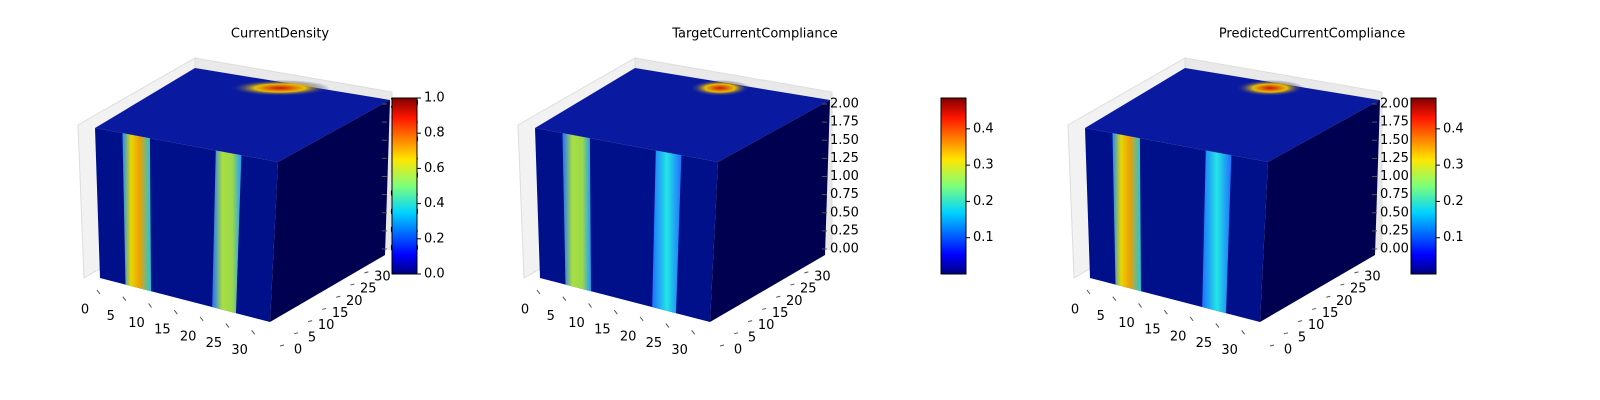 The image size is (1600, 400). What do you see at coordinates (280, 34) in the screenshot?
I see `chart-title: CurrentDensity` at bounding box center [280, 34].